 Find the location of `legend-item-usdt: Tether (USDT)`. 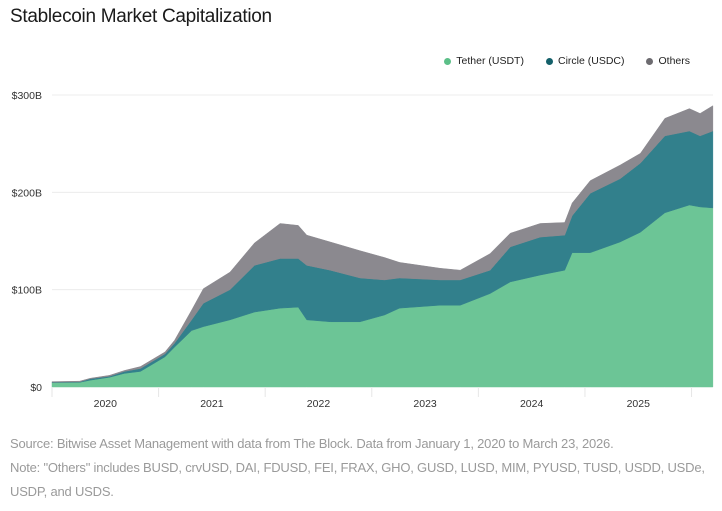

legend-item-usdt: Tether (USDT) is located at coordinates (484, 61).